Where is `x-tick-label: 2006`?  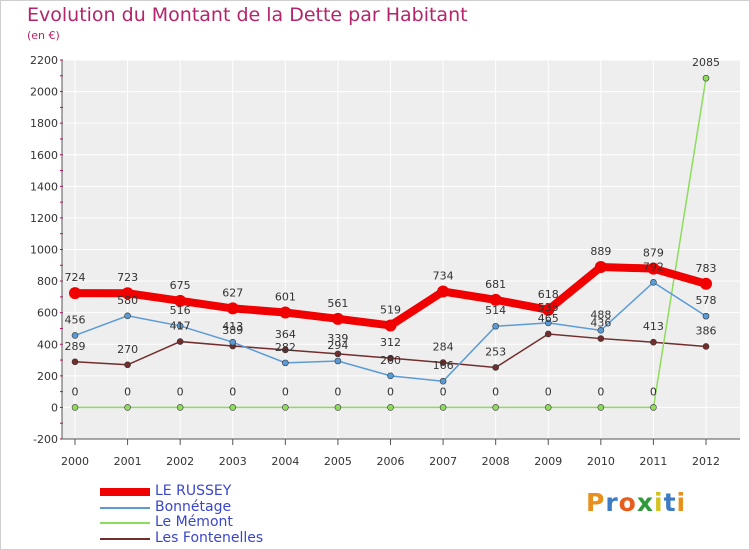
x-tick-label: 2006 is located at coordinates (391, 461).